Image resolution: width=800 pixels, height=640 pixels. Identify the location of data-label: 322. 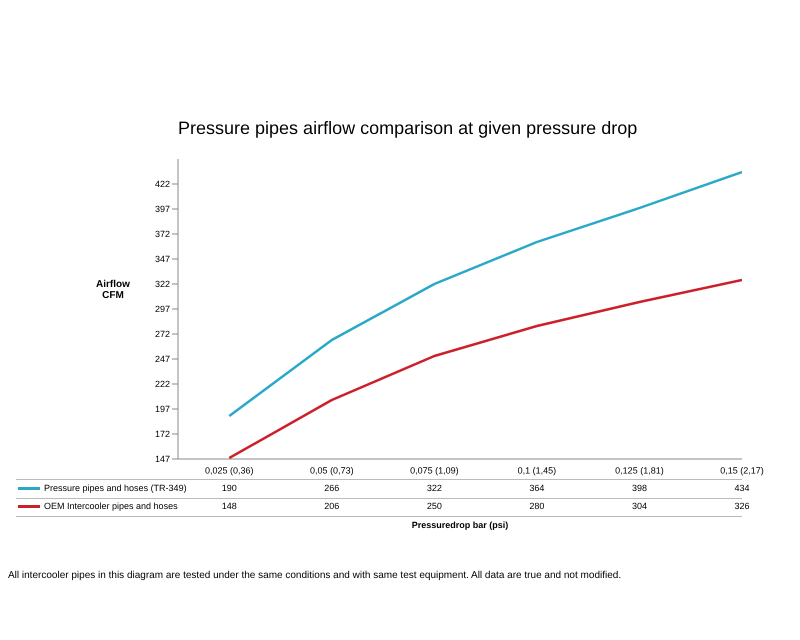
(434, 488).